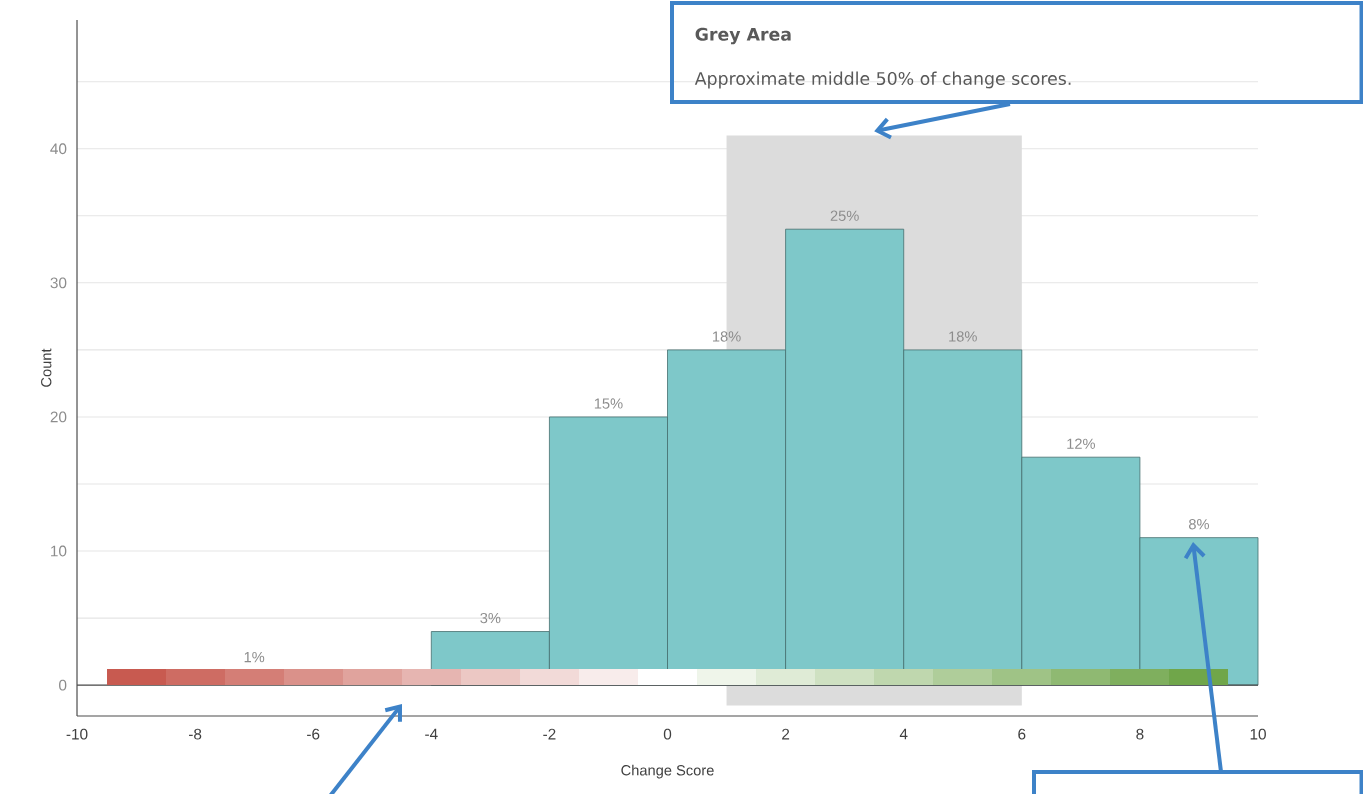  I want to click on x-tick-label: 8, so click(1140, 734).